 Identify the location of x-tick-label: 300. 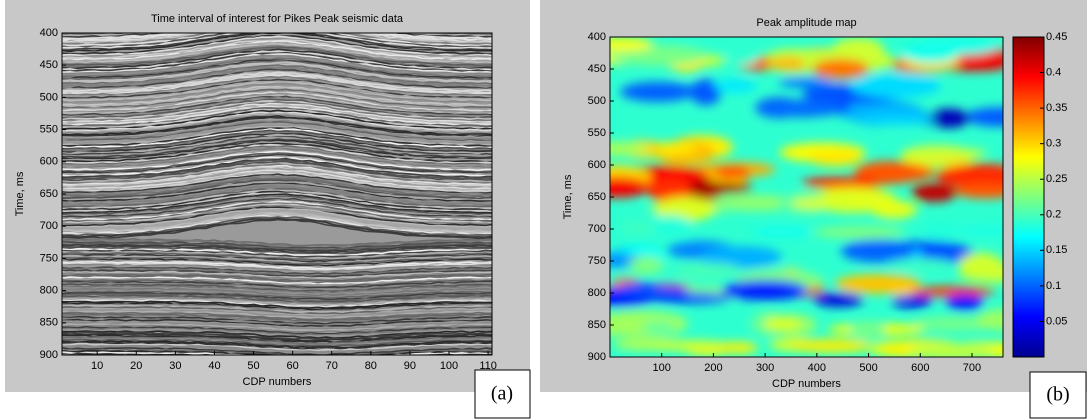
(765, 368).